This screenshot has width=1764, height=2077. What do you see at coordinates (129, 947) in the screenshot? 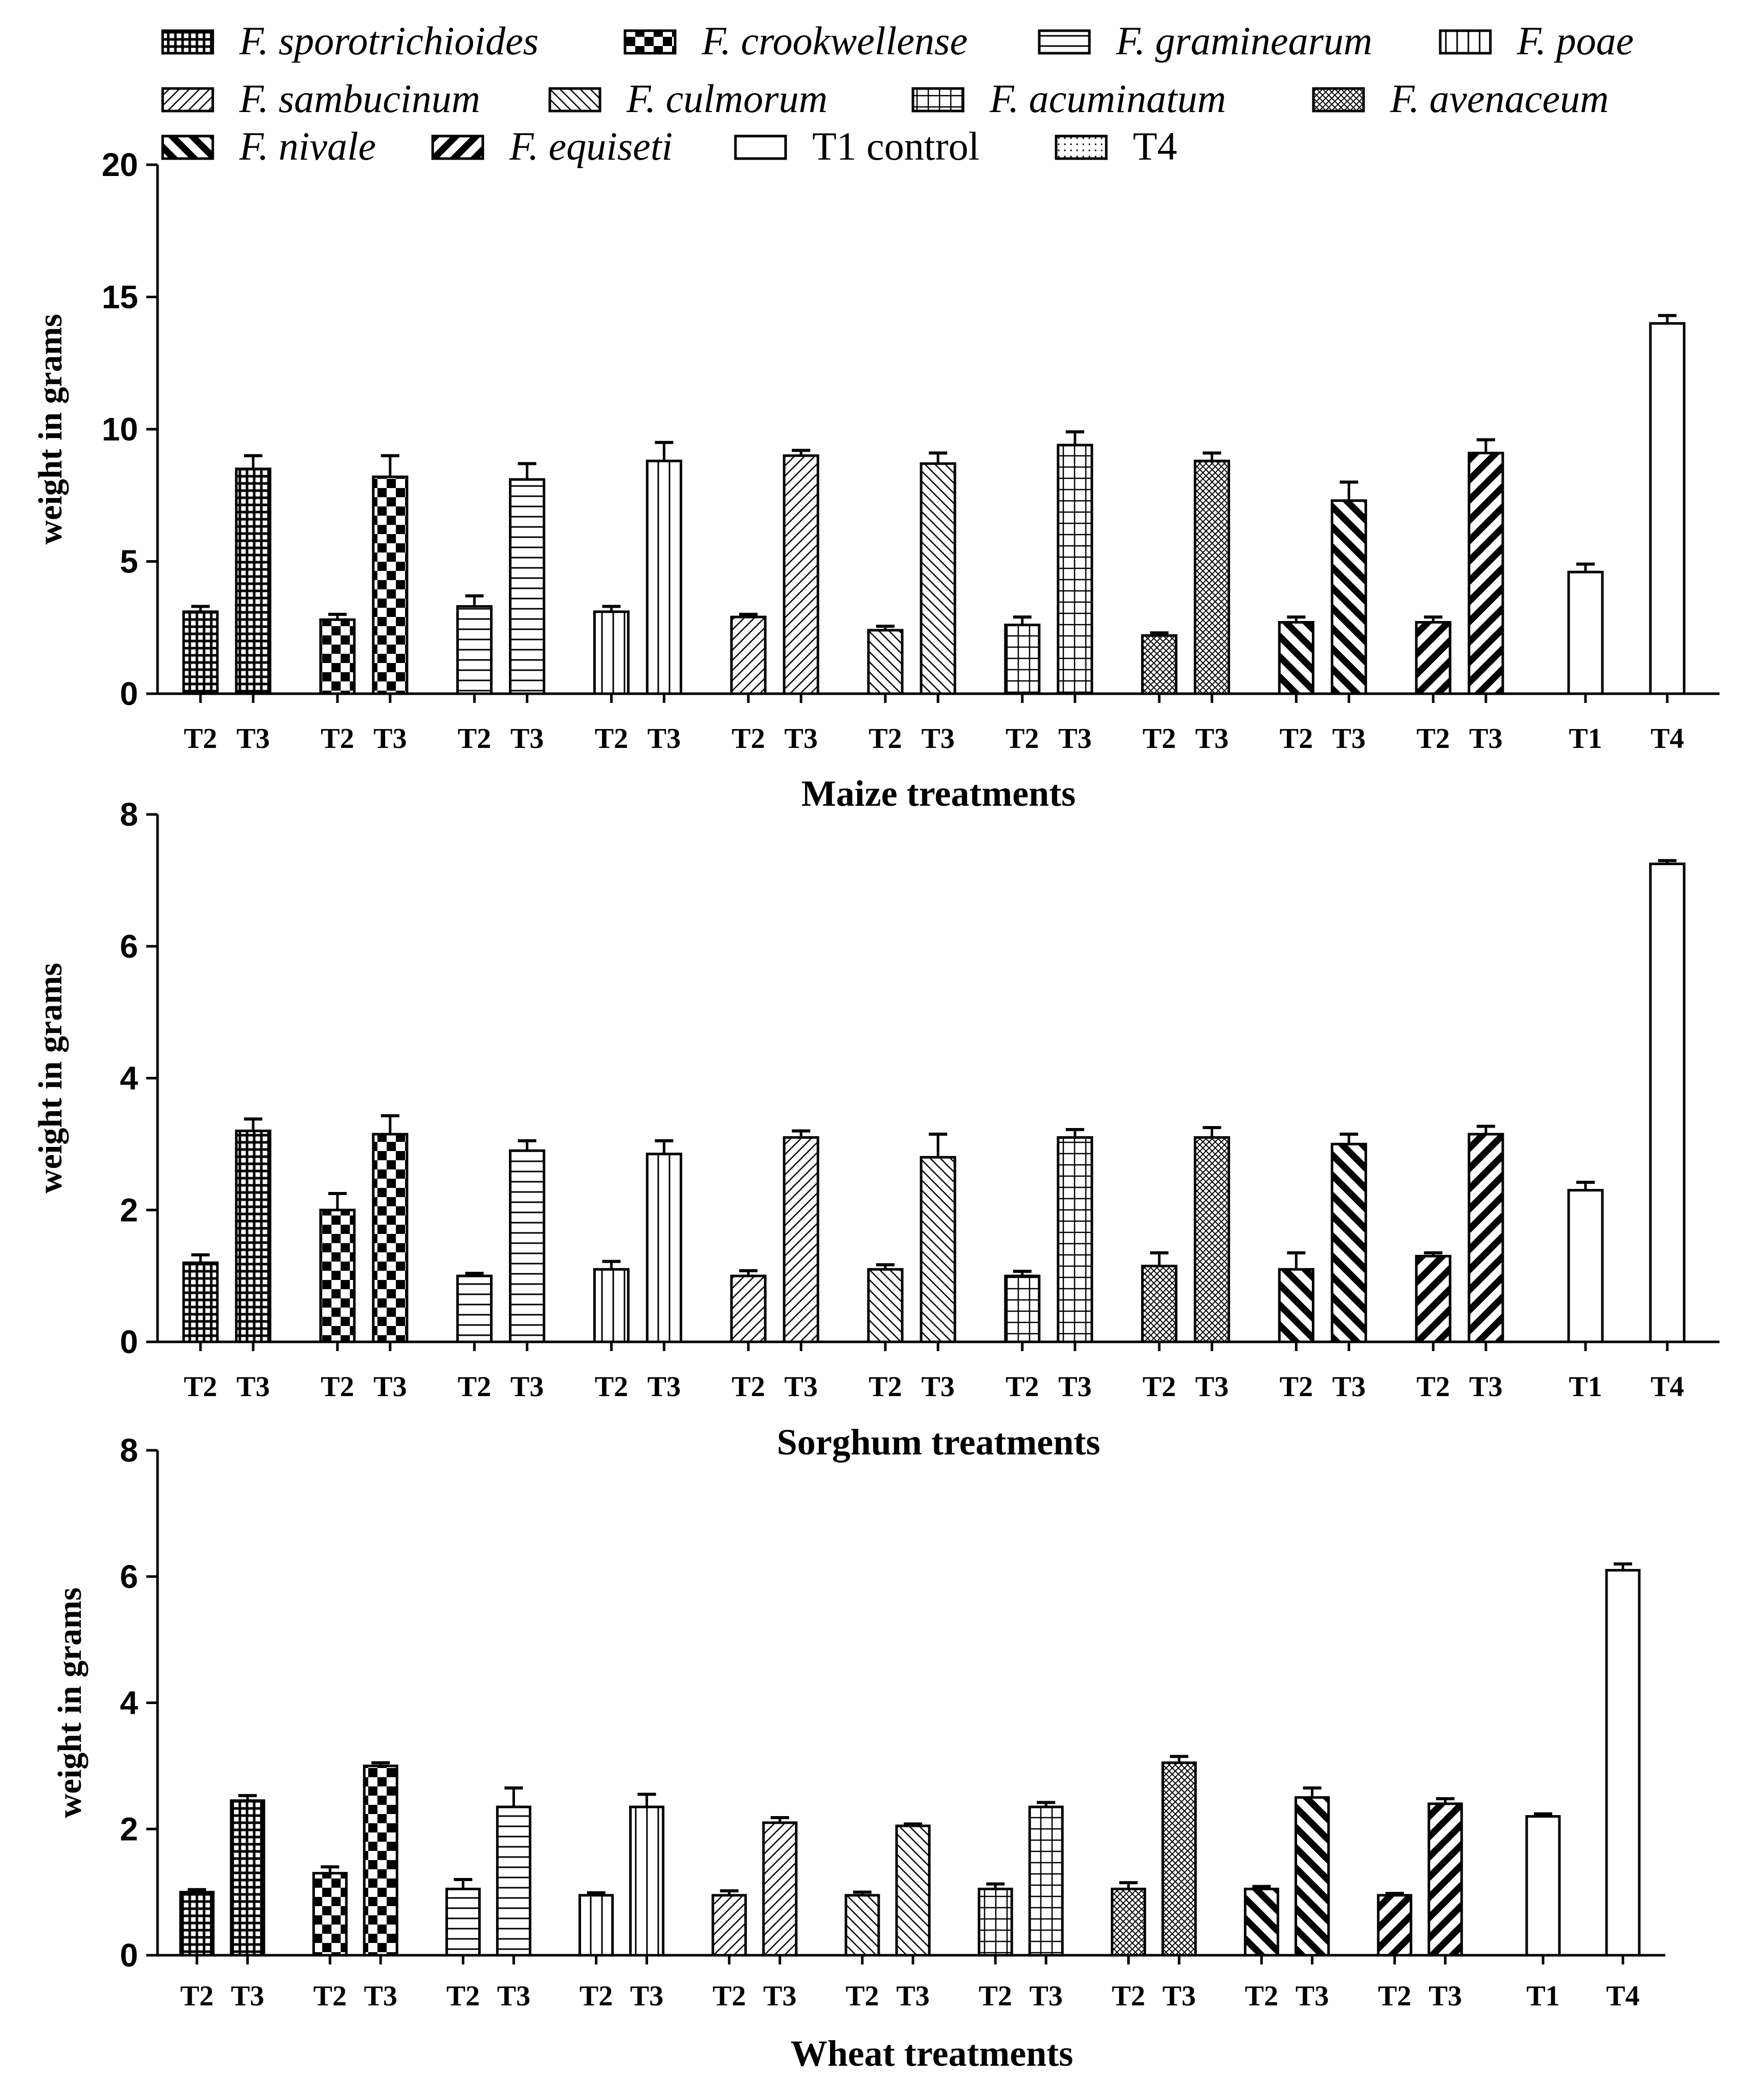
I see `y-tick-label: 6` at bounding box center [129, 947].